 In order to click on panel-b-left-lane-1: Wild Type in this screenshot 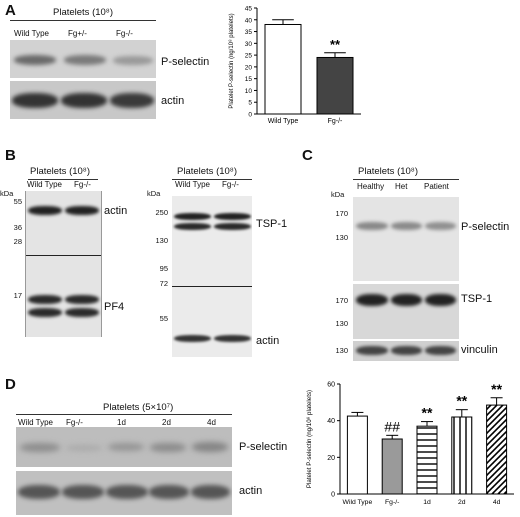, I will do `click(44, 184)`.